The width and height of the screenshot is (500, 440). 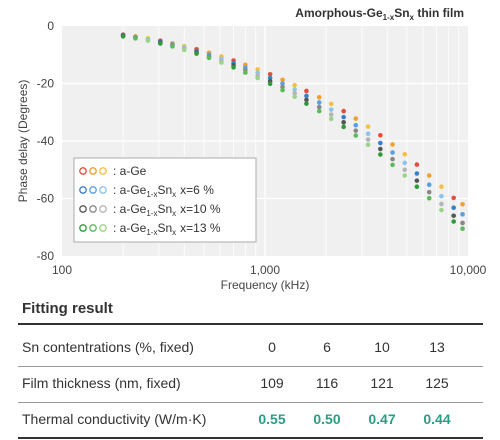 I want to click on table-cell: 0.50, so click(x=327, y=419).